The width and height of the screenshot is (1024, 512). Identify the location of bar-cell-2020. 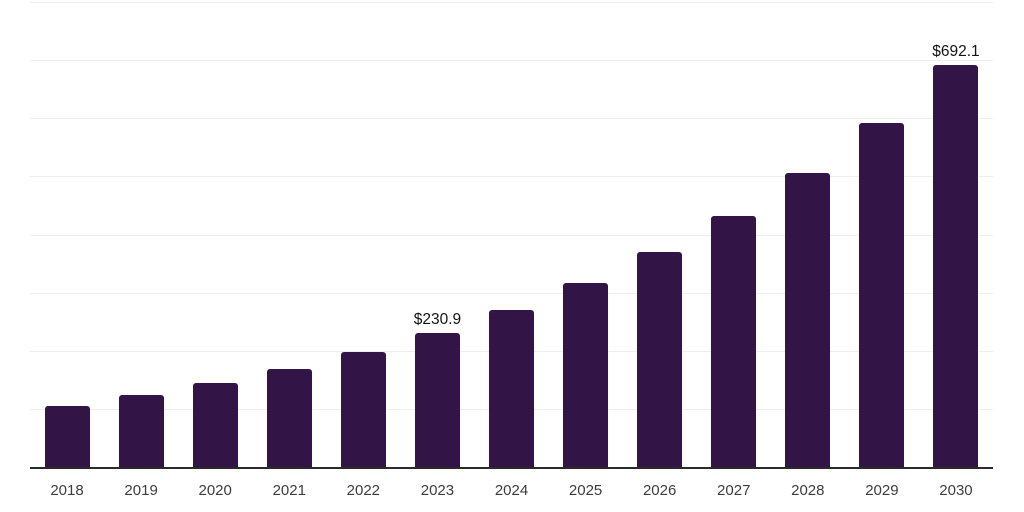
(215, 233).